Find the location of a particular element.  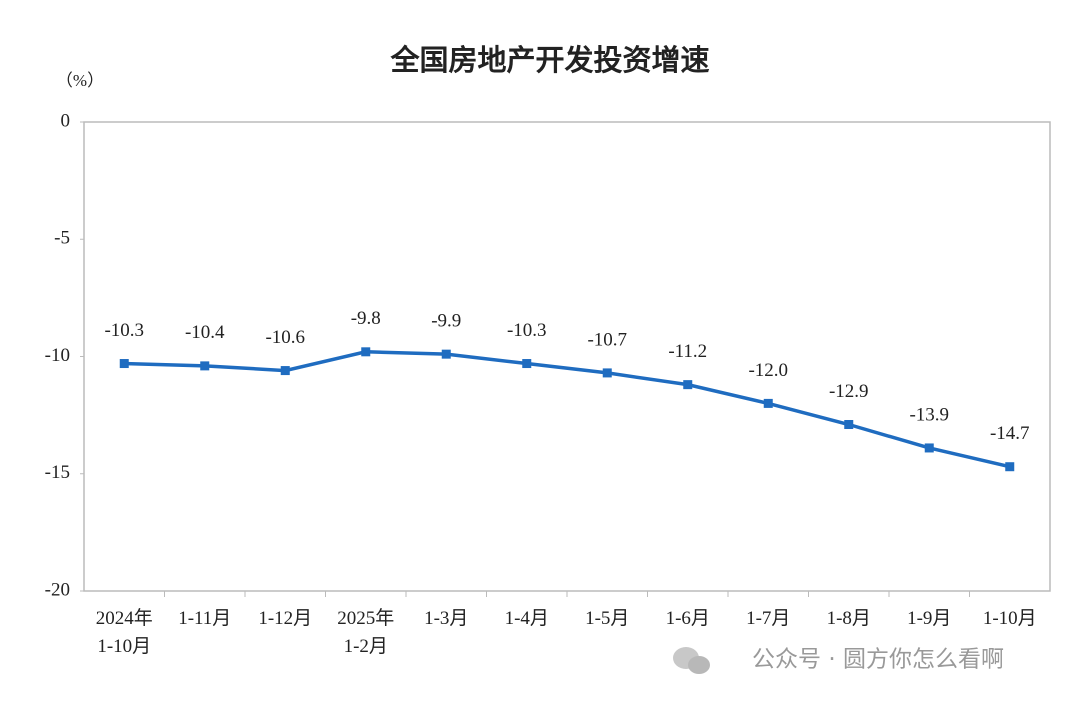

data-label: -10.7 is located at coordinates (607, 339).